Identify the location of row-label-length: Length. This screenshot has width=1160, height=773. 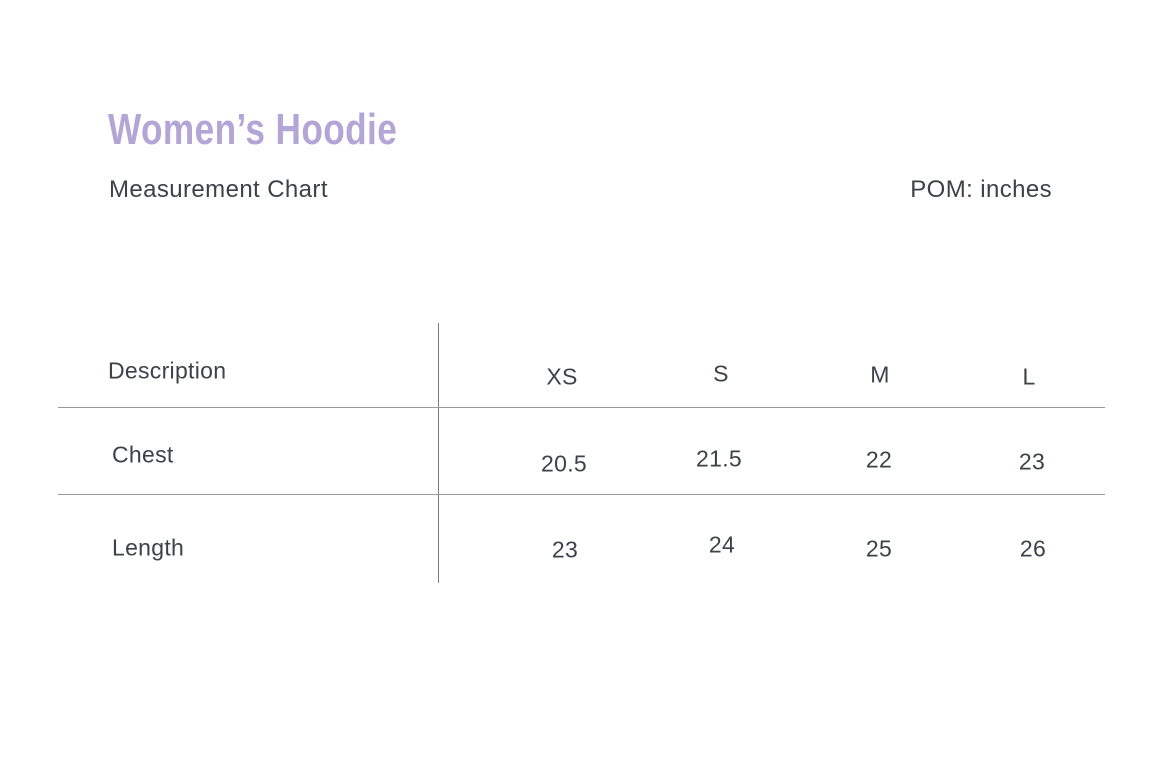
(148, 547).